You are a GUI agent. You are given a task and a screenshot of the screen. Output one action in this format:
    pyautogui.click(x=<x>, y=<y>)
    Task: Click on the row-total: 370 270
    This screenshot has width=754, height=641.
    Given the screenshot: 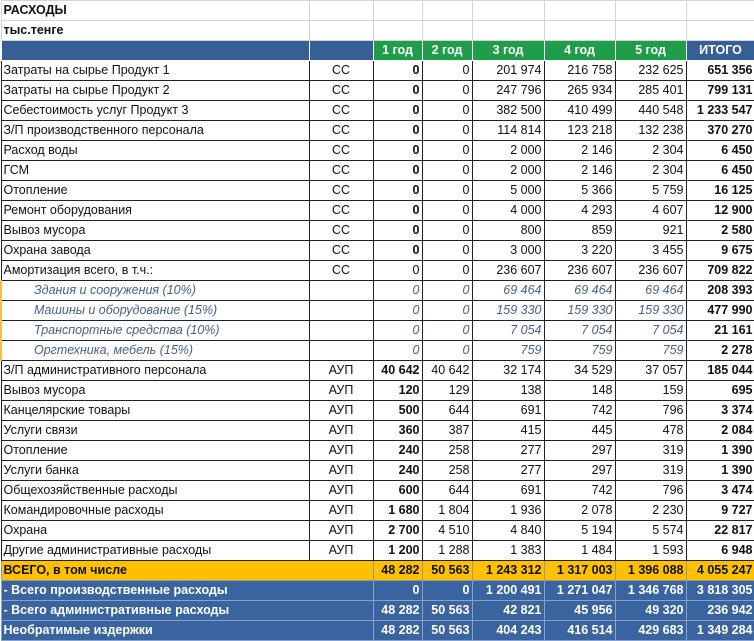 What is the action you would take?
    pyautogui.click(x=719, y=130)
    